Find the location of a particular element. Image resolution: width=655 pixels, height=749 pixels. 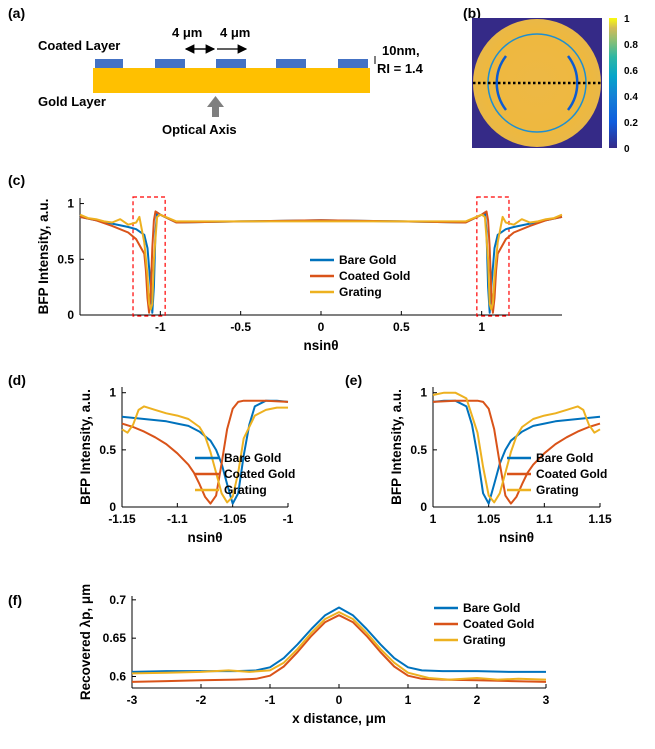

colorbar-tick: 0.2 is located at coordinates (631, 123).